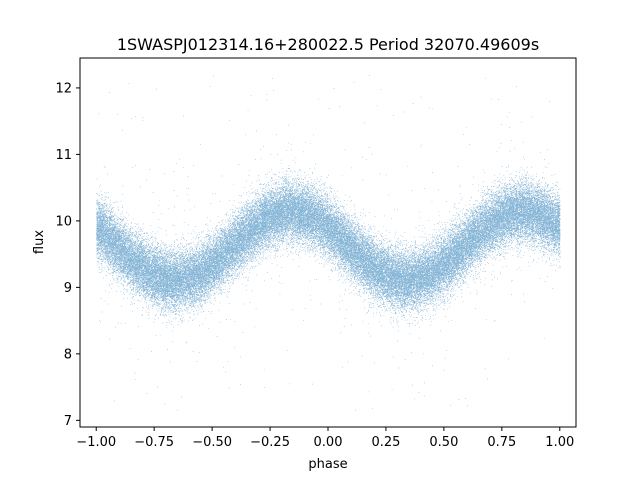 The width and height of the screenshot is (640, 480). Describe the element at coordinates (68, 288) in the screenshot. I see `y-tick-label: 9` at that location.